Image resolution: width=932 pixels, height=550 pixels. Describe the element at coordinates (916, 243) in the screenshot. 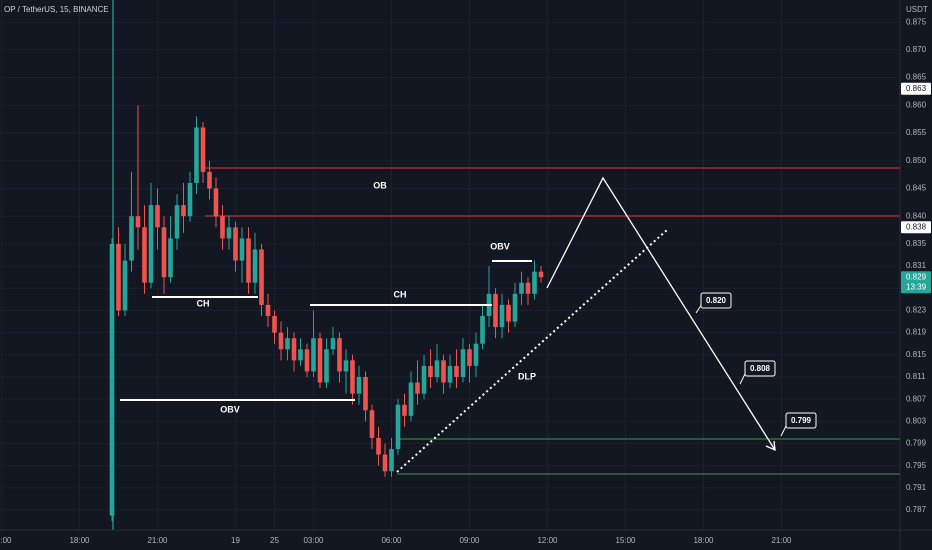

I see `y-tick-label: 0.835` at that location.